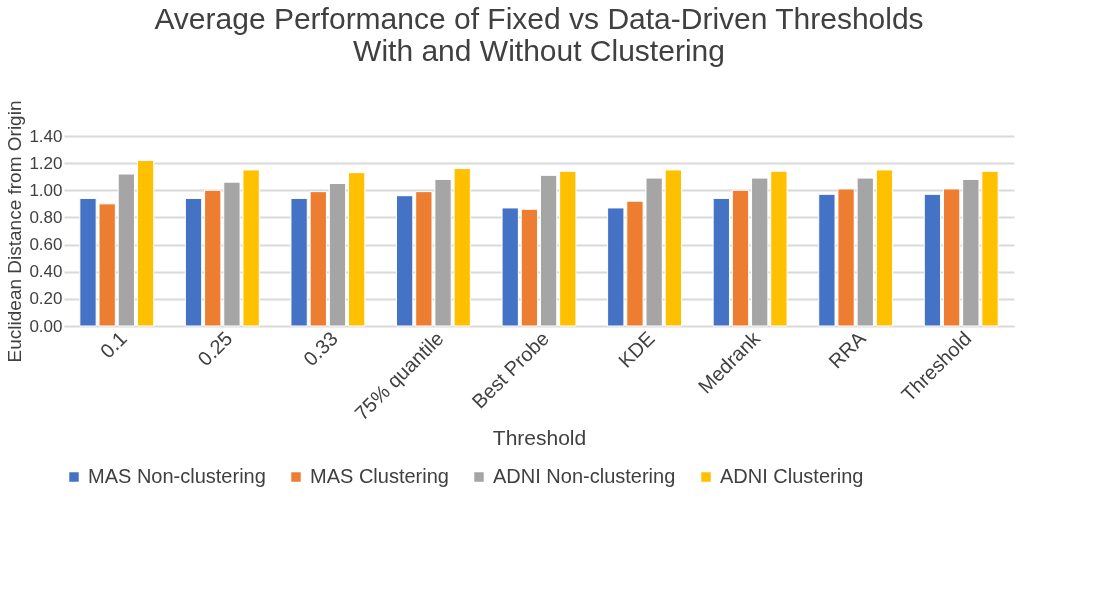  What do you see at coordinates (46, 136) in the screenshot?
I see `y-tick-label: 1.40` at bounding box center [46, 136].